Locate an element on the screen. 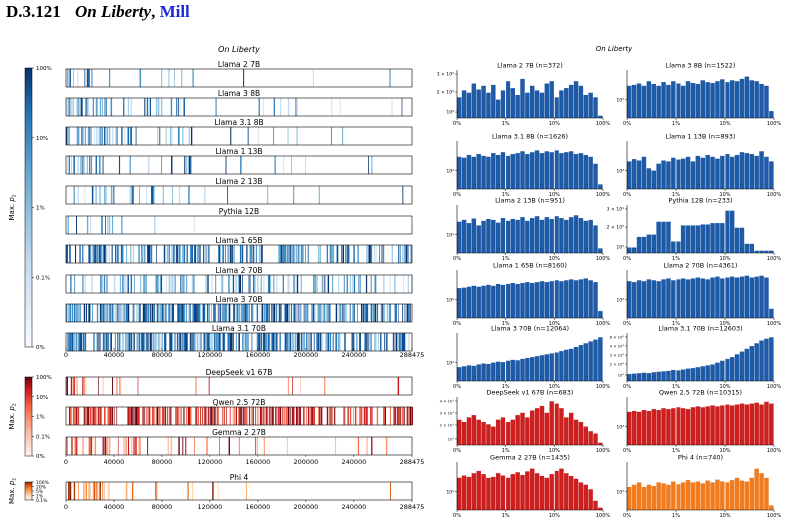 This screenshot has height=519, width=797. y-tick-label: 3 × 10² is located at coordinates (617, 355).